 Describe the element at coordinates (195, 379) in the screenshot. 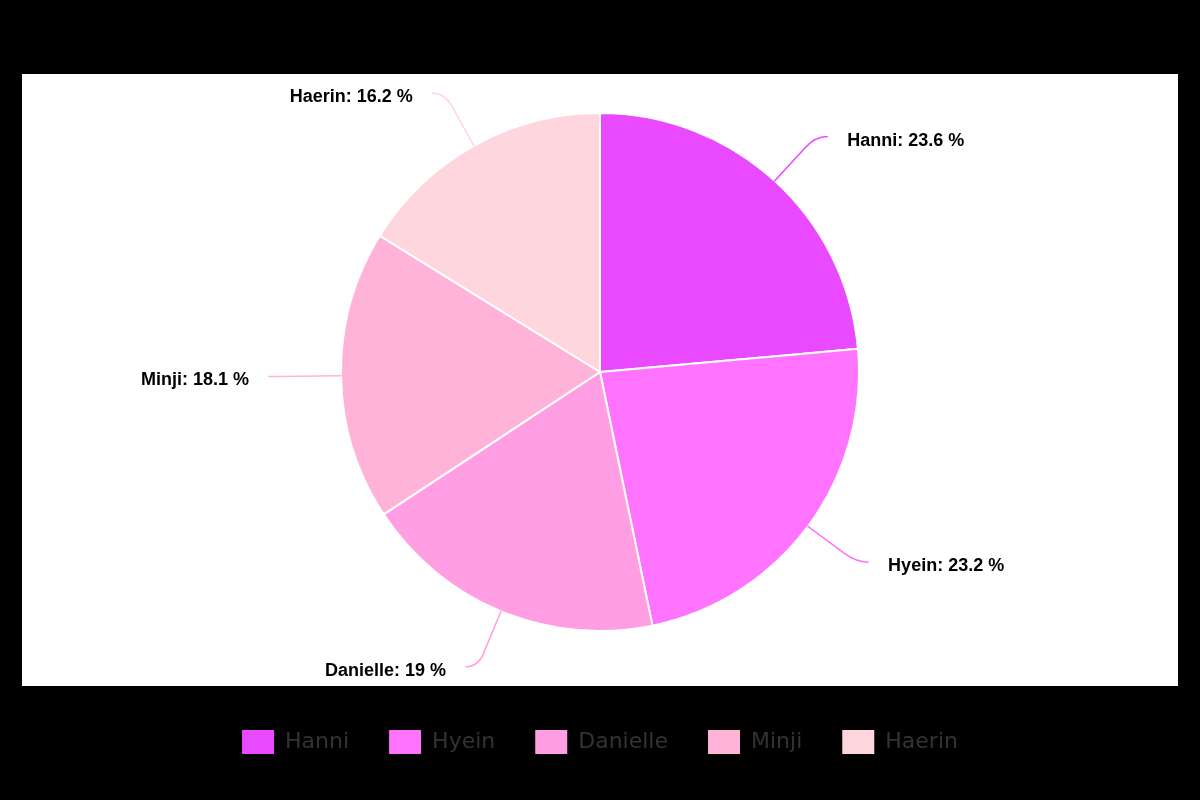

I see `data-label: Minji: 18.1 %` at that location.